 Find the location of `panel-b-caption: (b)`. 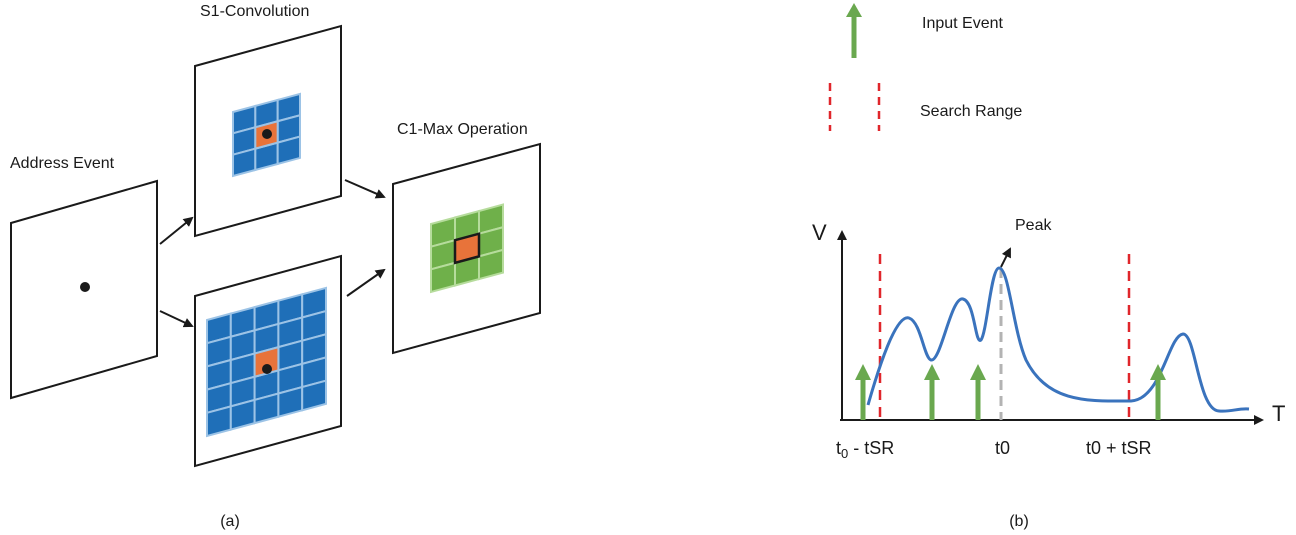

panel-b-caption: (b) is located at coordinates (1019, 521).